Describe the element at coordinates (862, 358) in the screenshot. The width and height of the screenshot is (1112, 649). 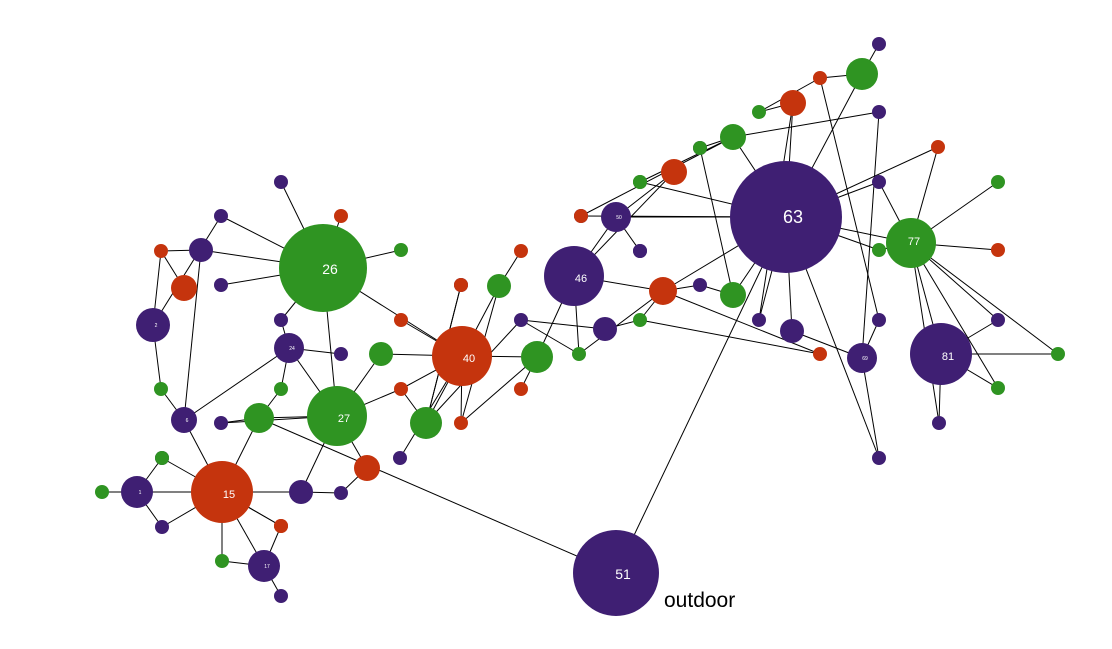
I see `node-n69: 69` at that location.